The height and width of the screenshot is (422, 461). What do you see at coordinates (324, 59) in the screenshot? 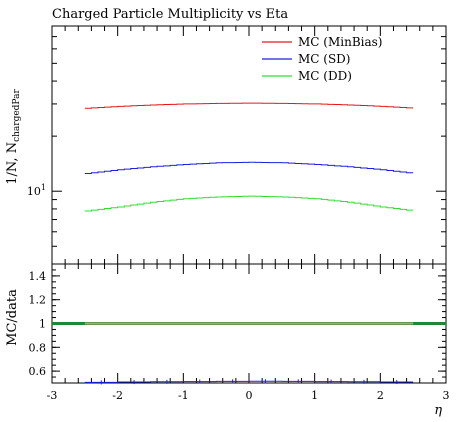
I see `legend-label: MC (SD)` at bounding box center [324, 59].